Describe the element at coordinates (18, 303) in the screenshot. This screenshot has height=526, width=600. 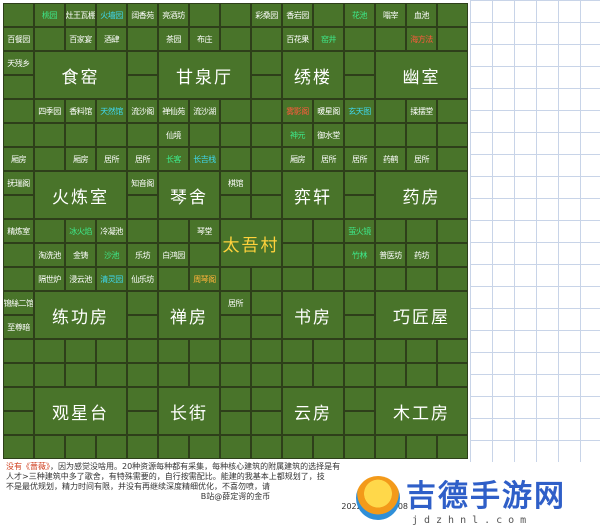
I see `map-tile: 锦絲二馆` at that location.